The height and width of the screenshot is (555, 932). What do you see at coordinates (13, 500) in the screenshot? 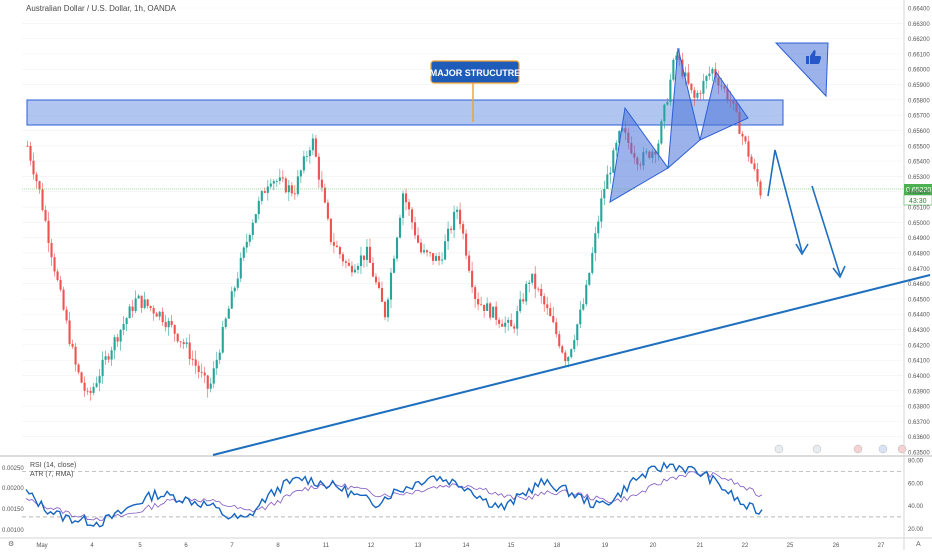
I see `atr-axis: 0.00250 0.00200 0.00150 0.00100` at bounding box center [13, 500].